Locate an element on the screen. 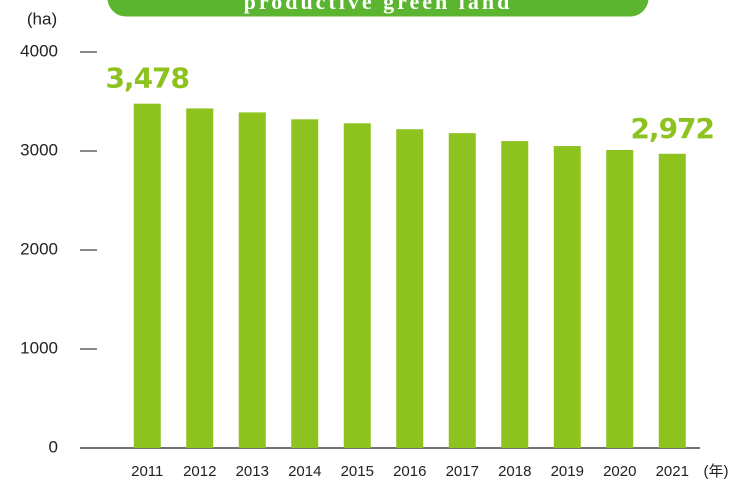 The image size is (733, 484). value-label: 3,478 is located at coordinates (147, 78).